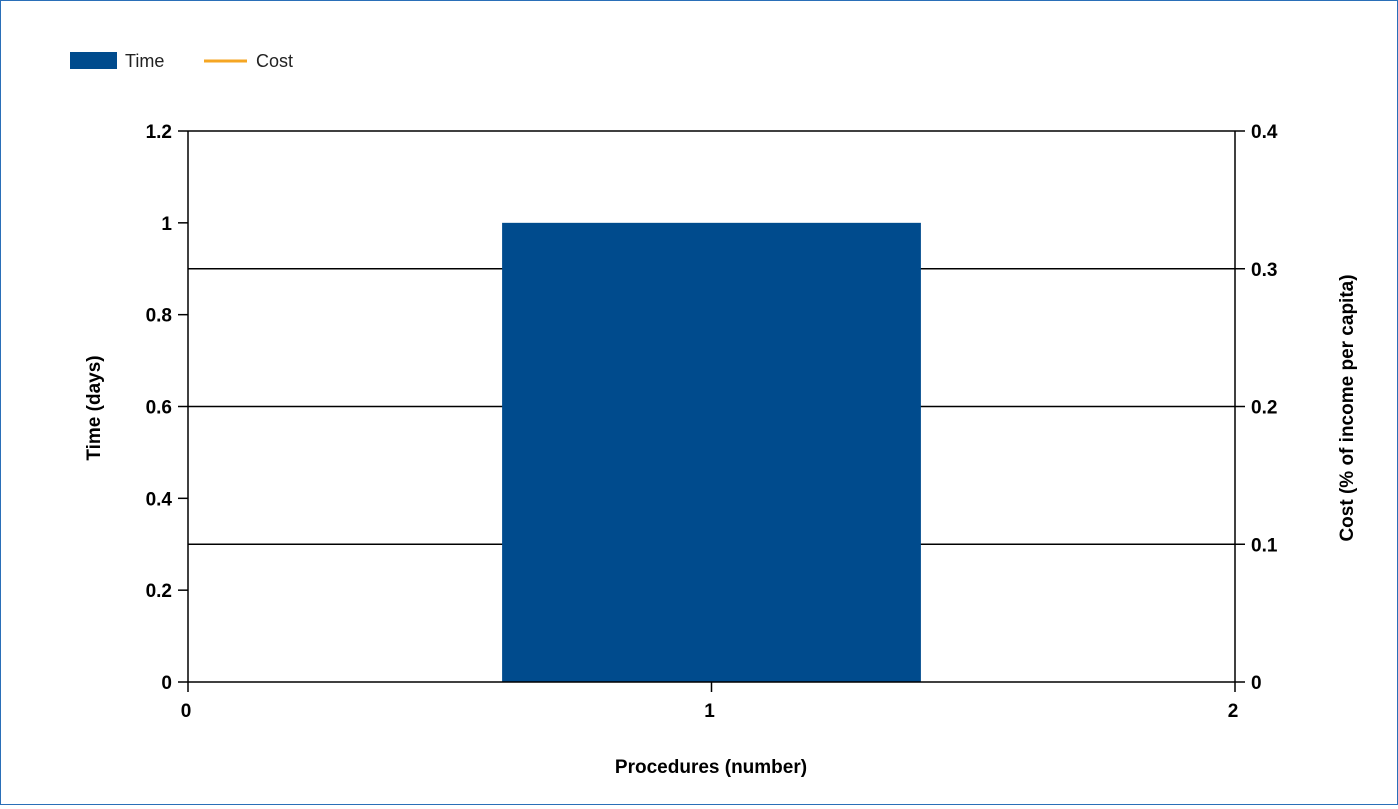  Describe the element at coordinates (159, 132) in the screenshot. I see `y-left-tick-label: 1.2` at that location.